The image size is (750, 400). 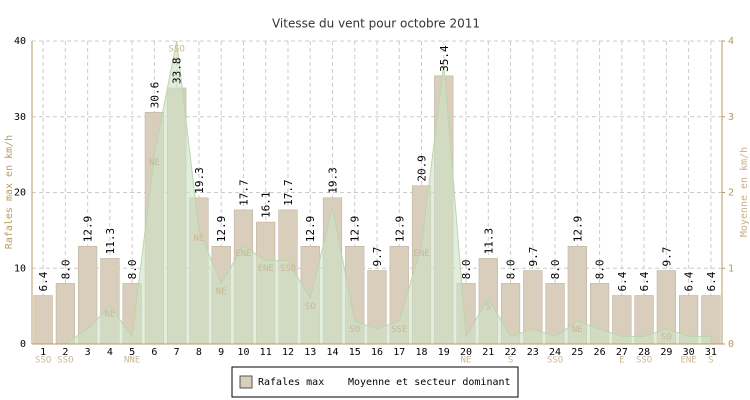 What do you see at coordinates (731, 268) in the screenshot?
I see `y2-tick-label: 1` at bounding box center [731, 268].